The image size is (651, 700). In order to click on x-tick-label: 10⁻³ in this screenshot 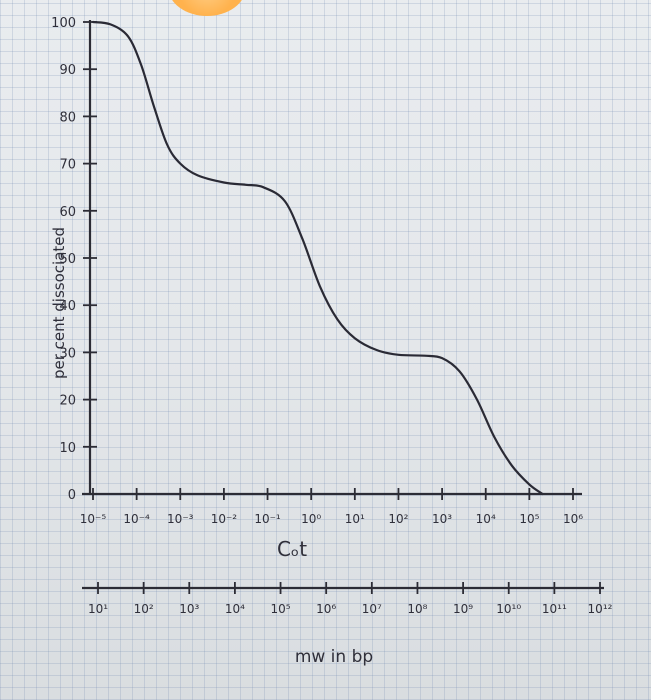, I will do `click(180, 519)`.